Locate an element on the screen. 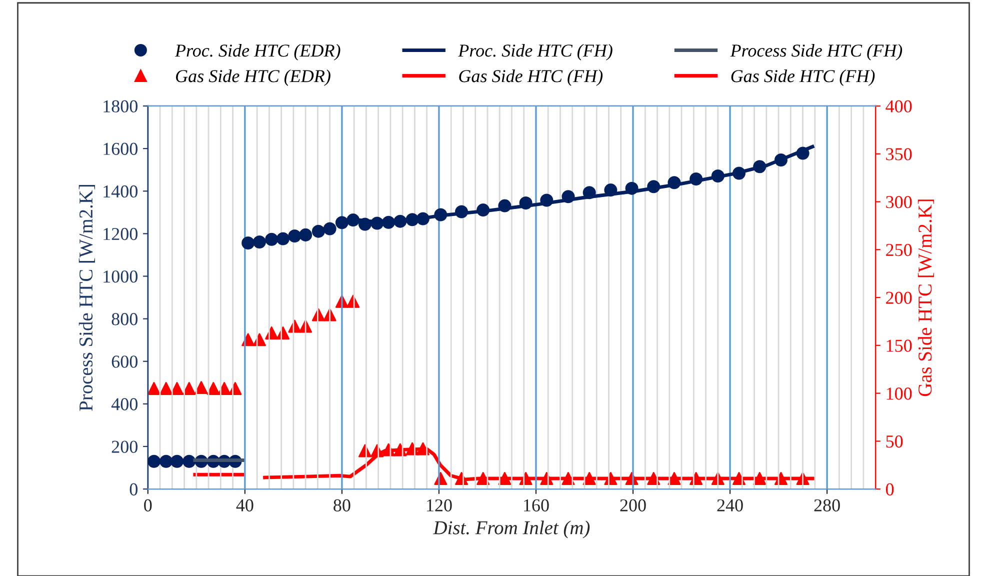  x-tick-label: 0 is located at coordinates (148, 505).